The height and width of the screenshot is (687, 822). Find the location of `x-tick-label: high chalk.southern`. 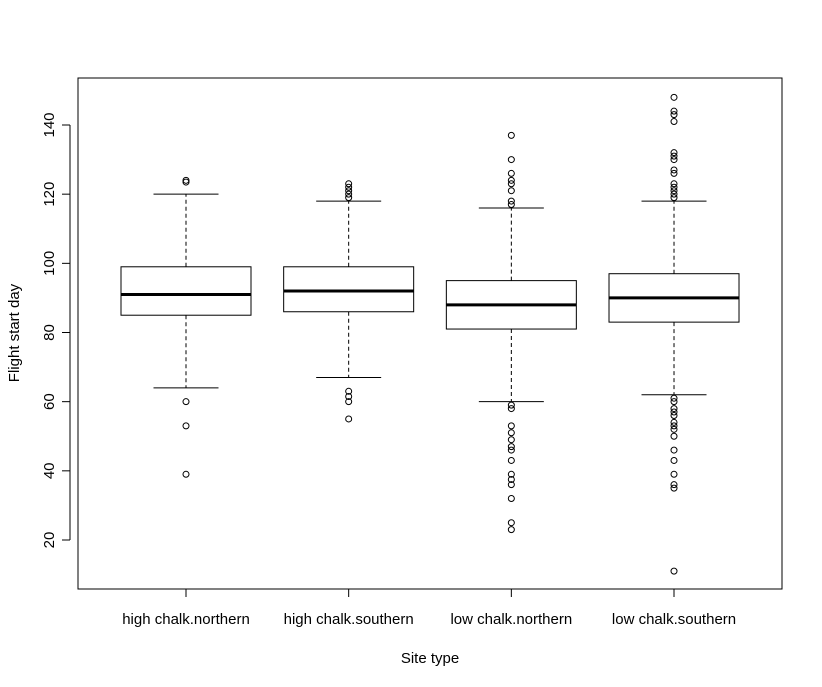

x-tick-label: high chalk.southern is located at coordinates (349, 619).